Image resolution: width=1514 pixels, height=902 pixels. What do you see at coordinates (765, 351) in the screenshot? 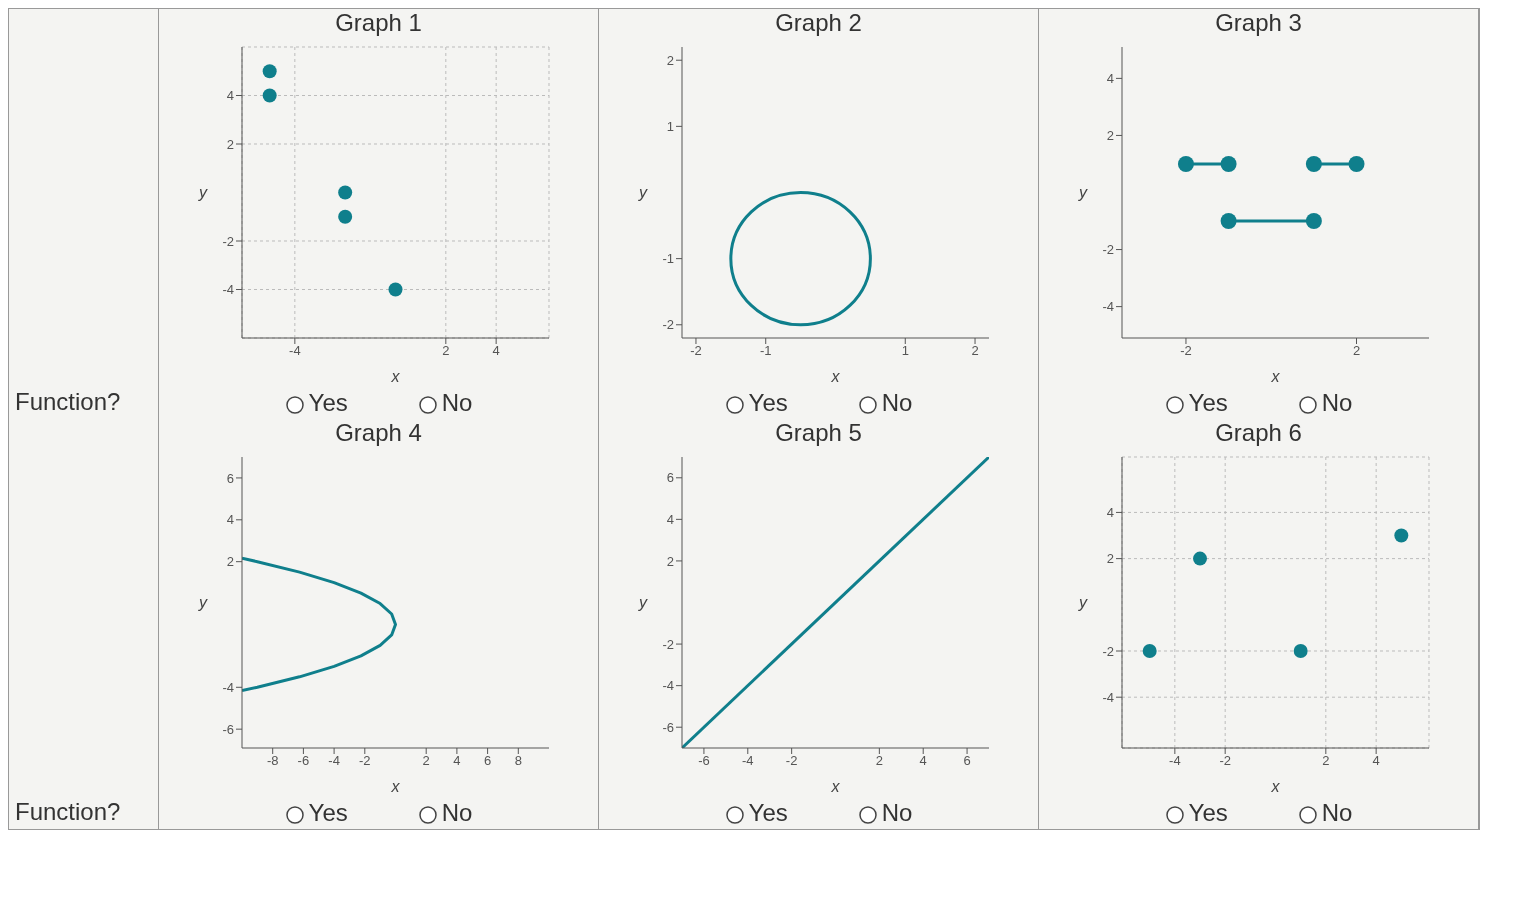
I see `x-tick-label: -1` at bounding box center [765, 351].